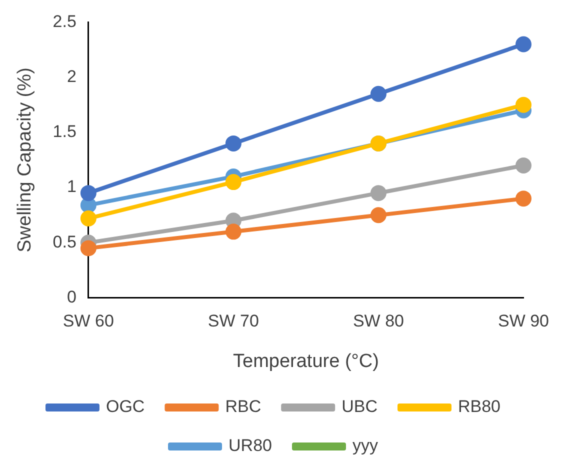 This screenshot has width=563, height=470. What do you see at coordinates (25, 160) in the screenshot?
I see `y-axis-title: Swelling Capacity (%)` at bounding box center [25, 160].